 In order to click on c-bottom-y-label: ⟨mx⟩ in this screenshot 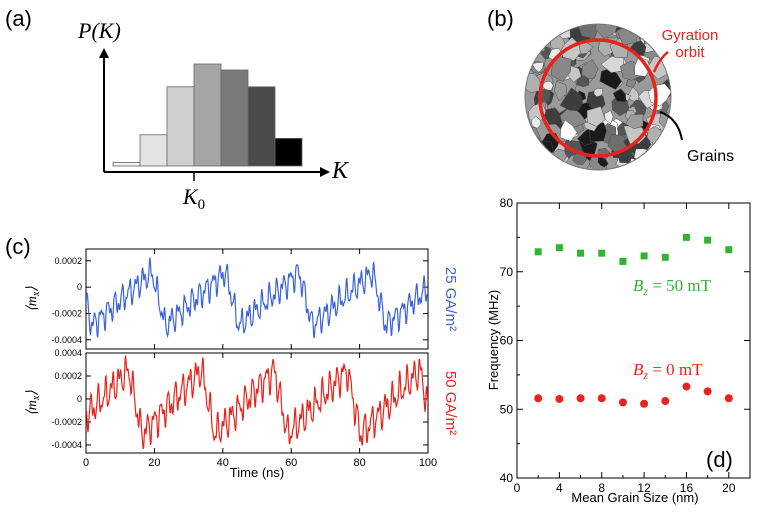, I will do `click(33, 403)`.